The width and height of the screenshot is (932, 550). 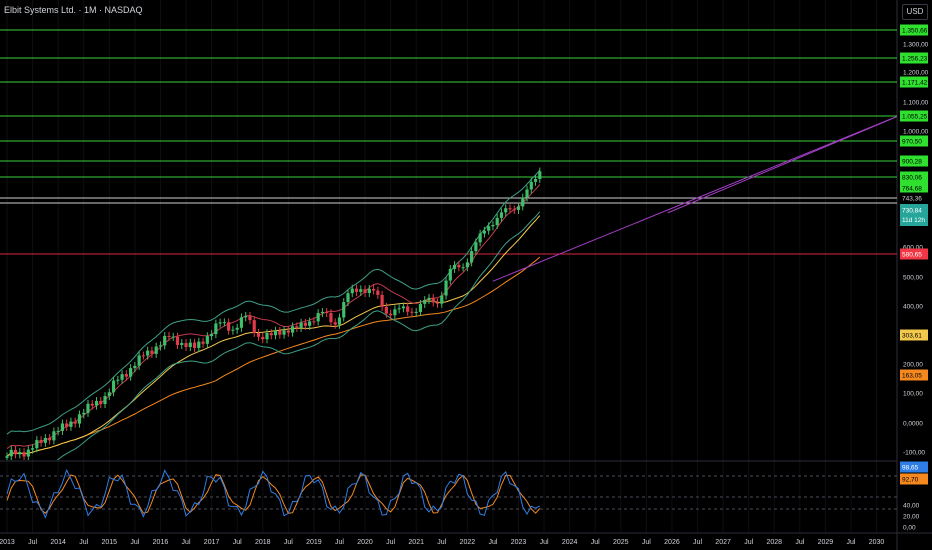 I want to click on rsi-value-label: 92,70, so click(x=910, y=480).